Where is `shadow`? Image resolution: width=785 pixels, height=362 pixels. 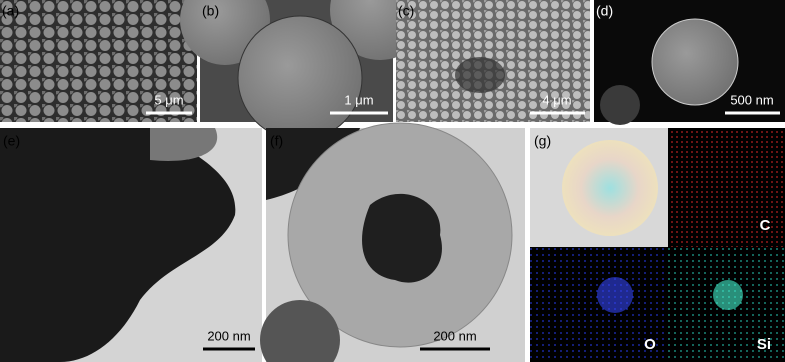
shadow is located at coordinates (480, 75).